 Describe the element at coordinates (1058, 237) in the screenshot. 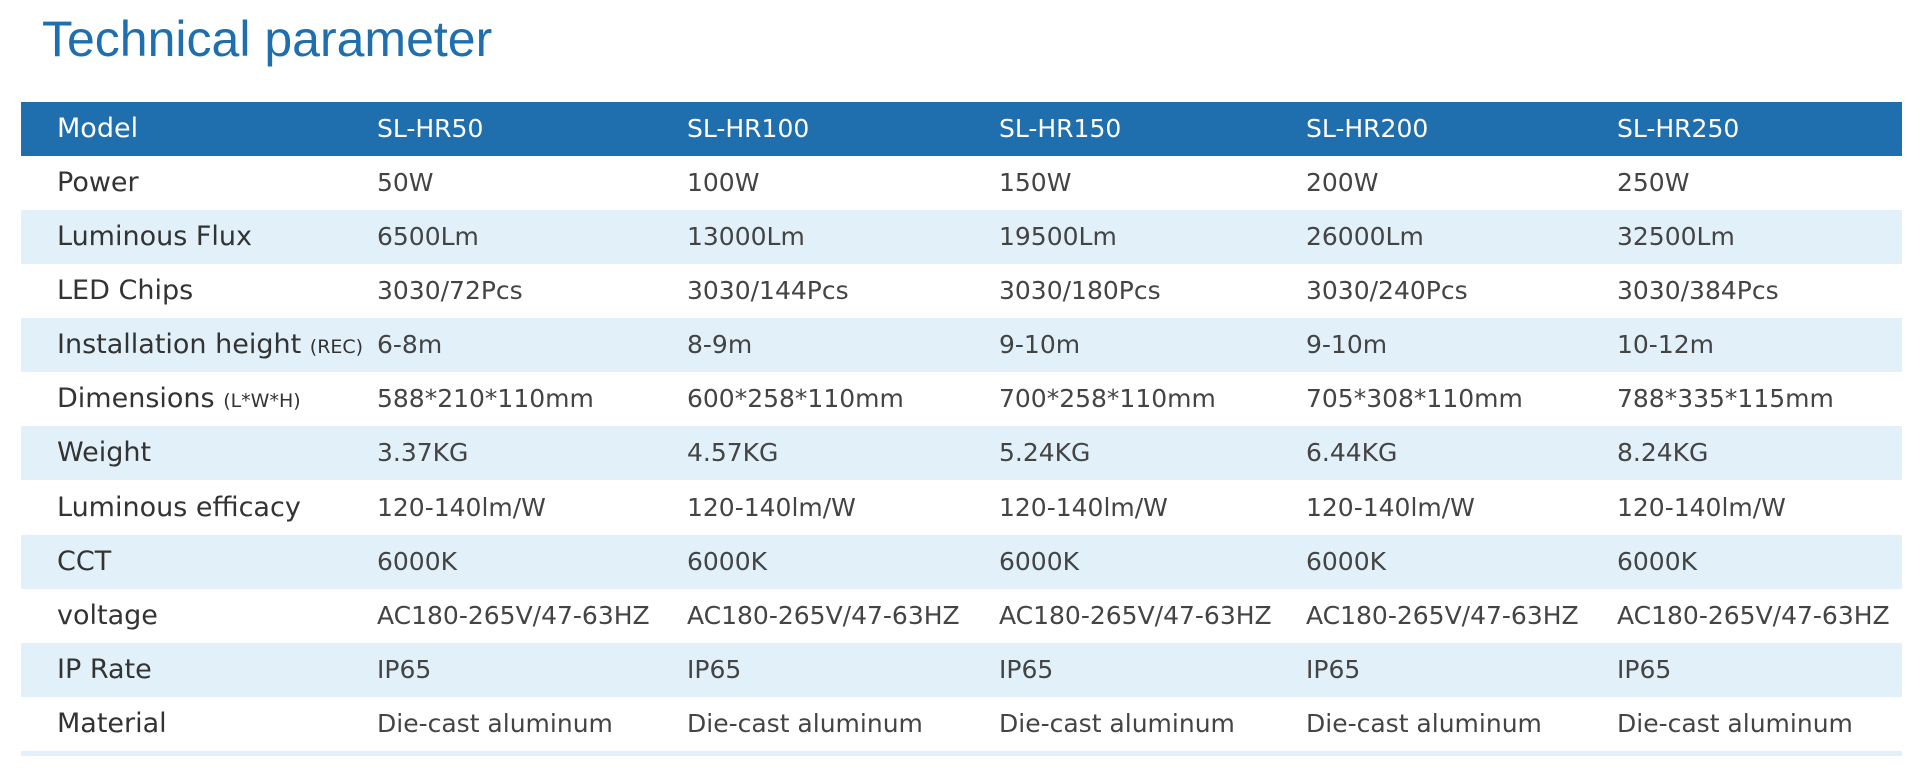

I see `cell-value: 19500Lm` at that location.